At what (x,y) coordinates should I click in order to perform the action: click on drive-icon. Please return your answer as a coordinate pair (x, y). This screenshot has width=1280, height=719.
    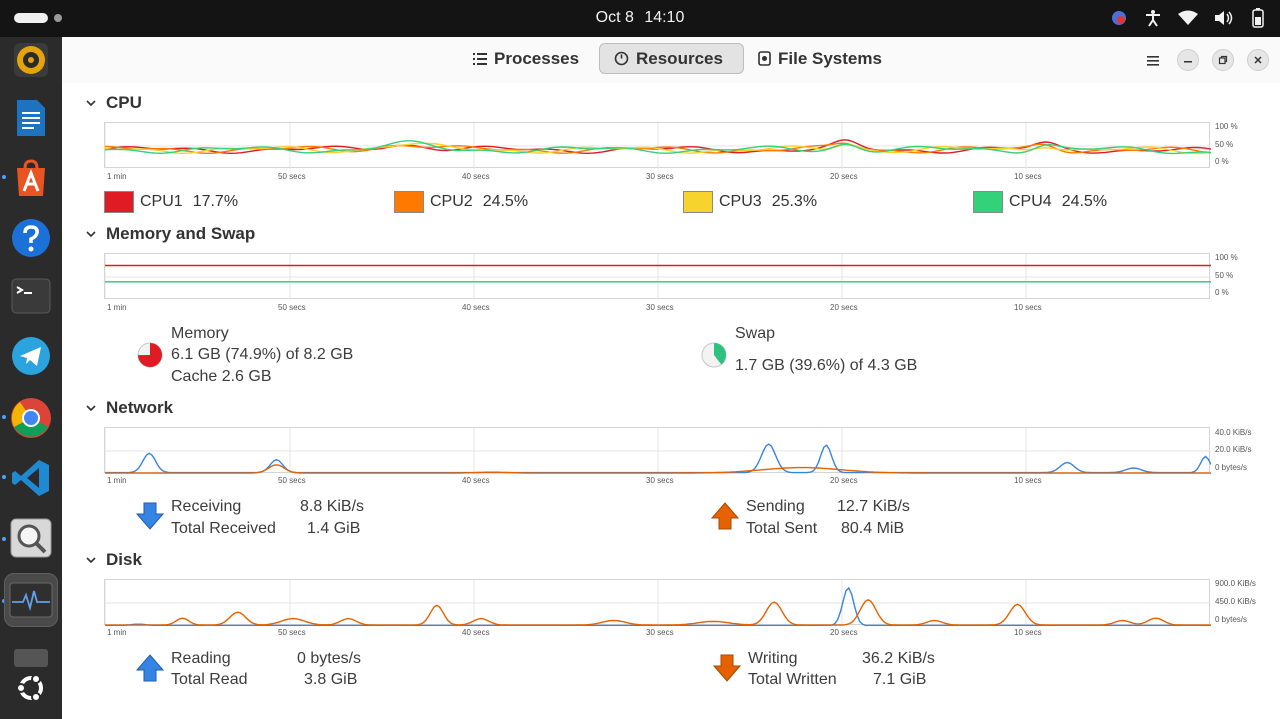
    Looking at the image, I should click on (764, 58).